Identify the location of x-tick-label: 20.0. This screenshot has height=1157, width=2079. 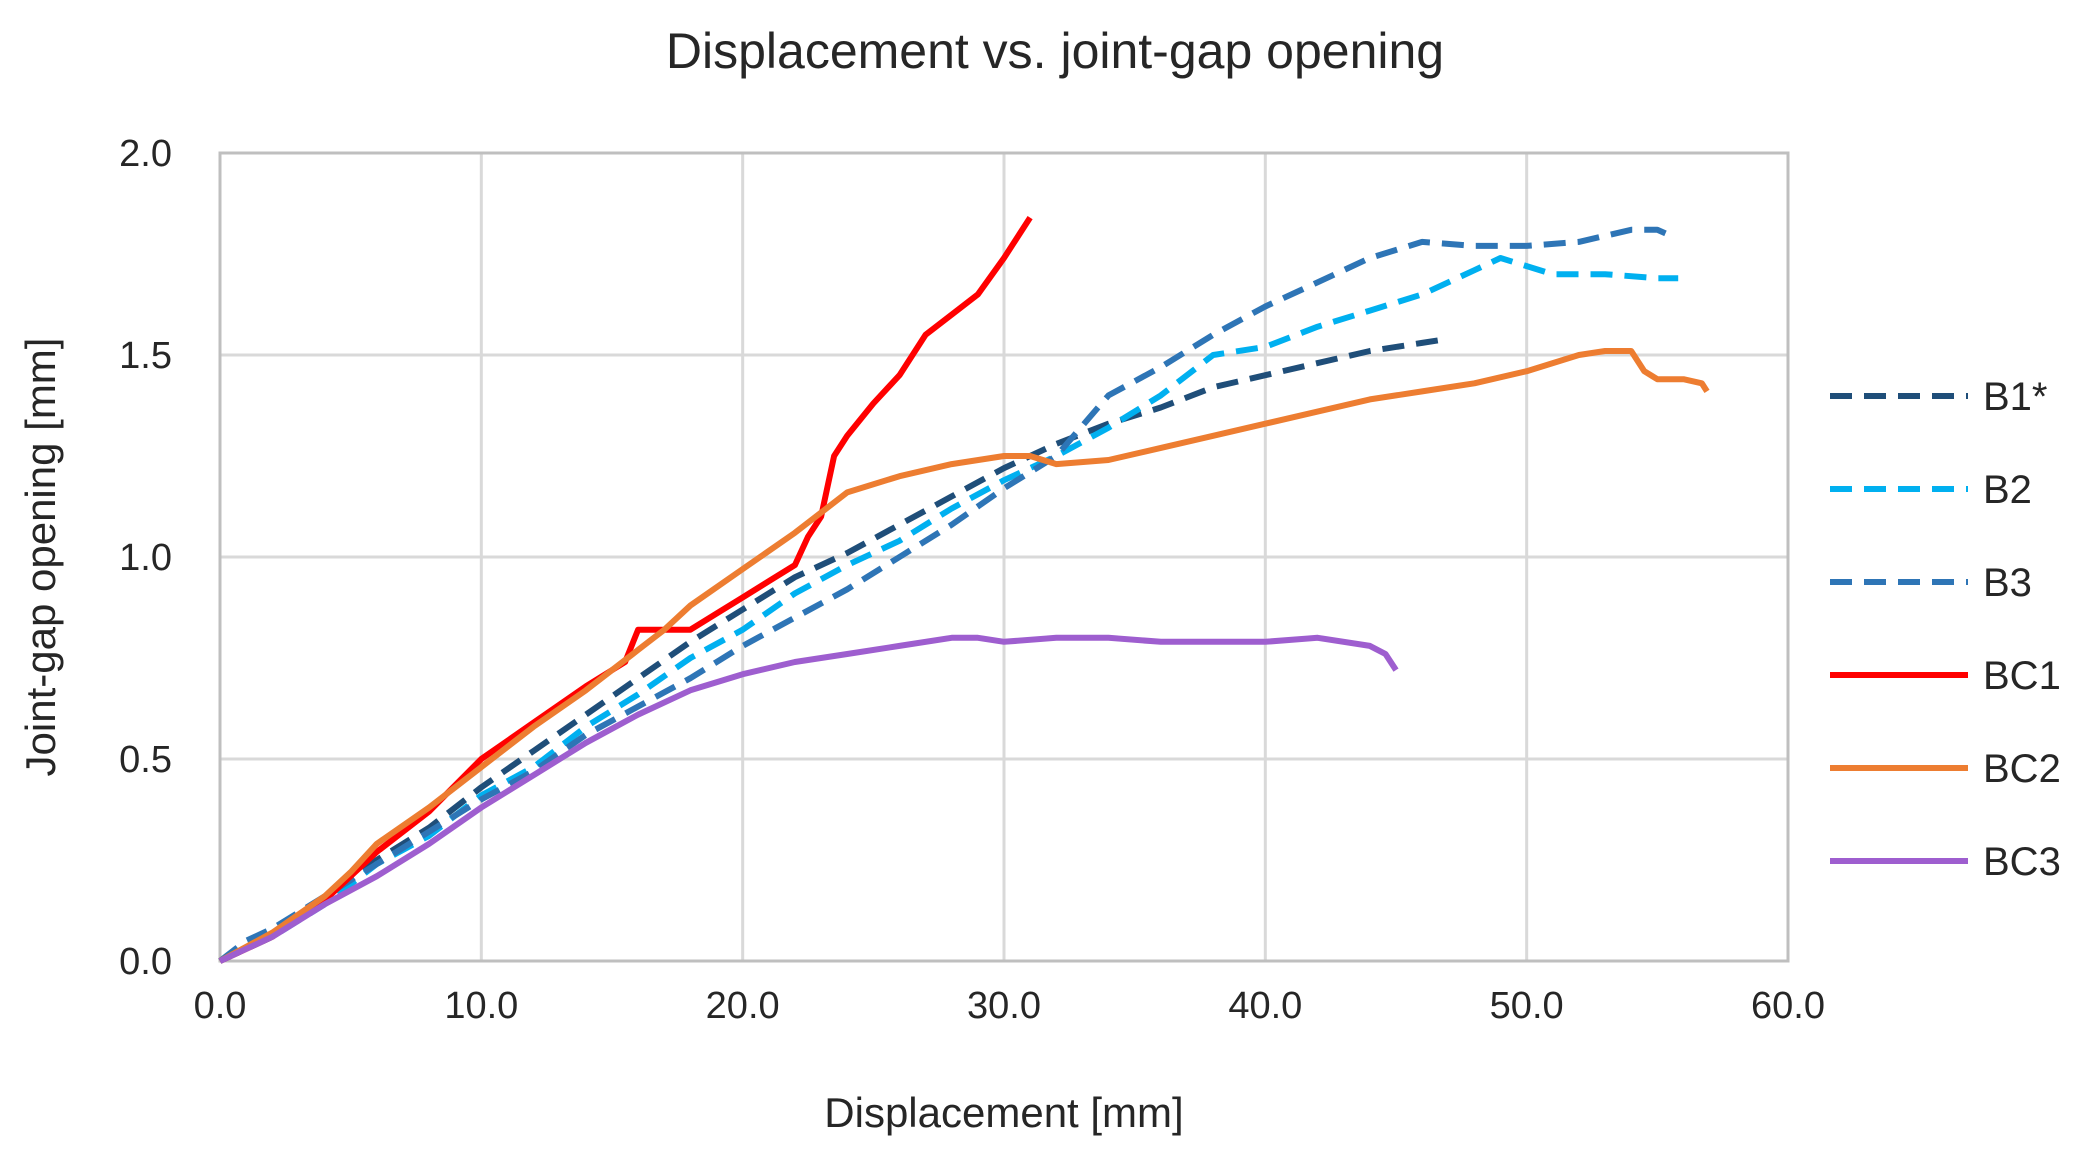
(743, 1006).